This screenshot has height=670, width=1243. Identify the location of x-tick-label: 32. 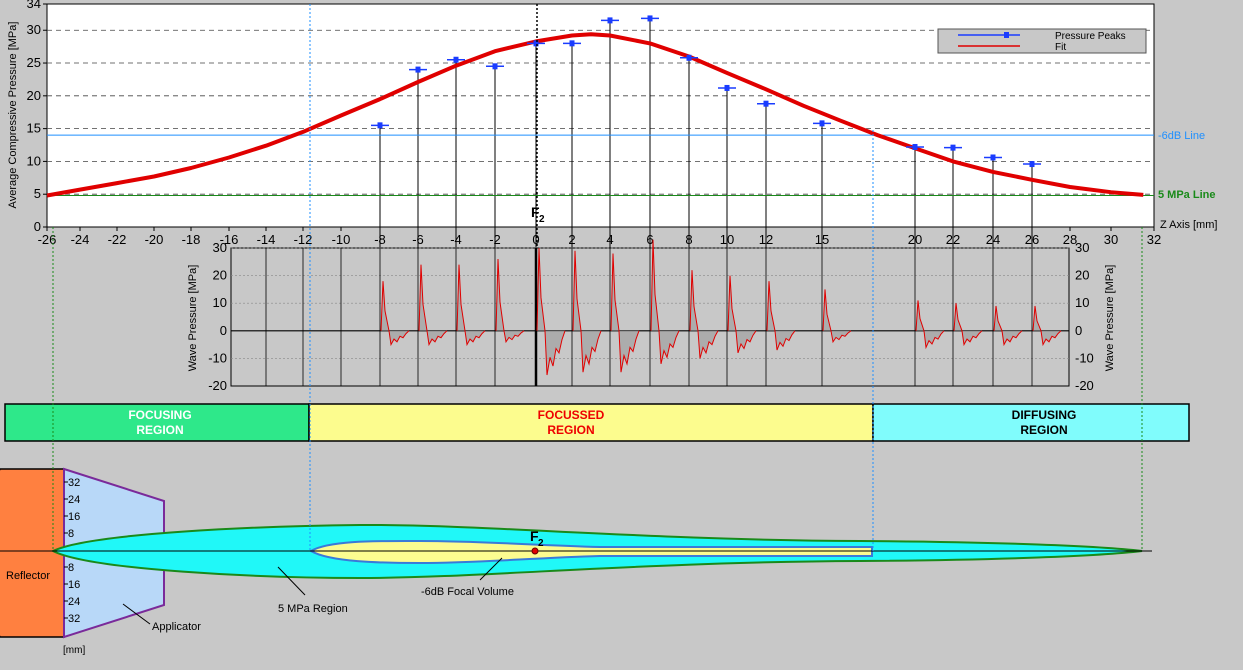
(1154, 239).